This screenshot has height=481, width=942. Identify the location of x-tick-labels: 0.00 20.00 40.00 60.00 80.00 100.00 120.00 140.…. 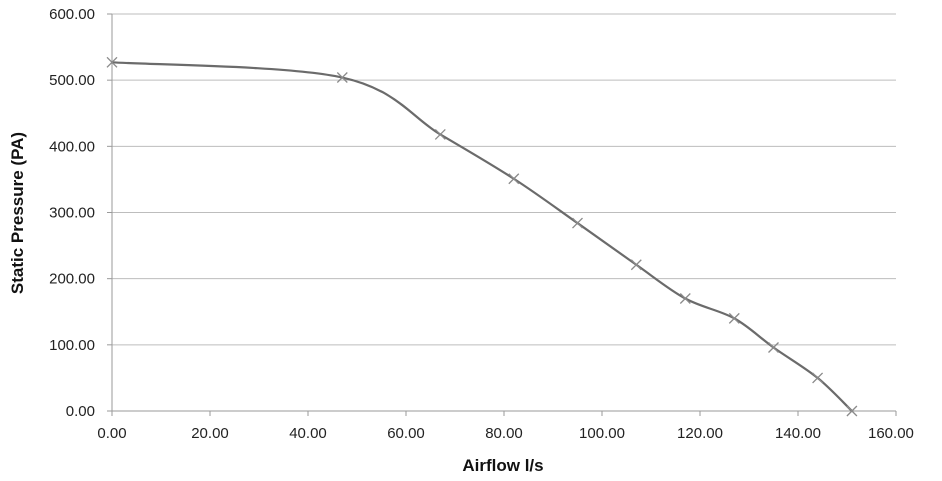
(505, 433).